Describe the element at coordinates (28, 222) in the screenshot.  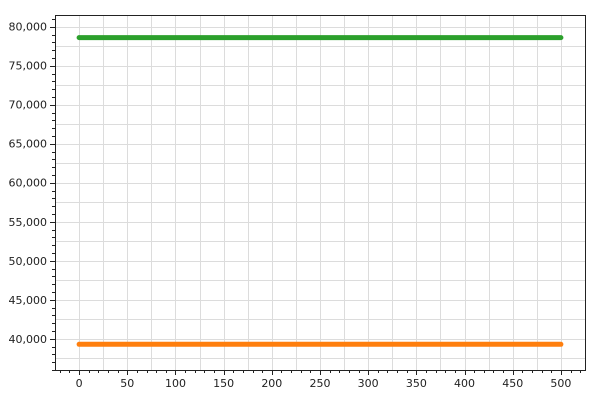
I see `y-tick-label: 55,000` at that location.